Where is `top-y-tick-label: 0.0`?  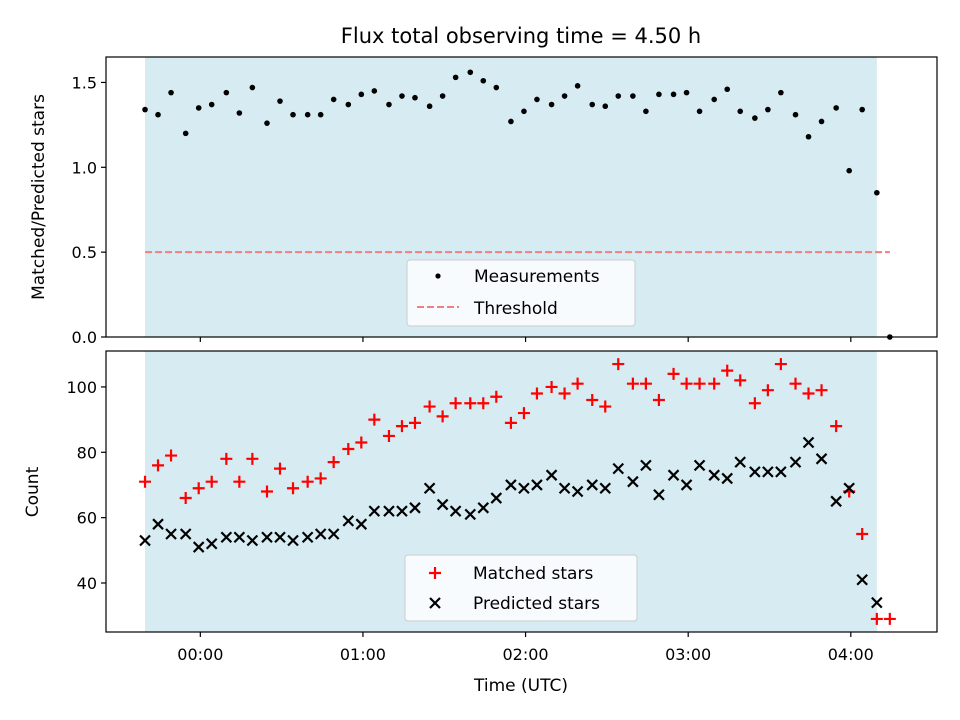
top-y-tick-label: 0.0 is located at coordinates (84, 337).